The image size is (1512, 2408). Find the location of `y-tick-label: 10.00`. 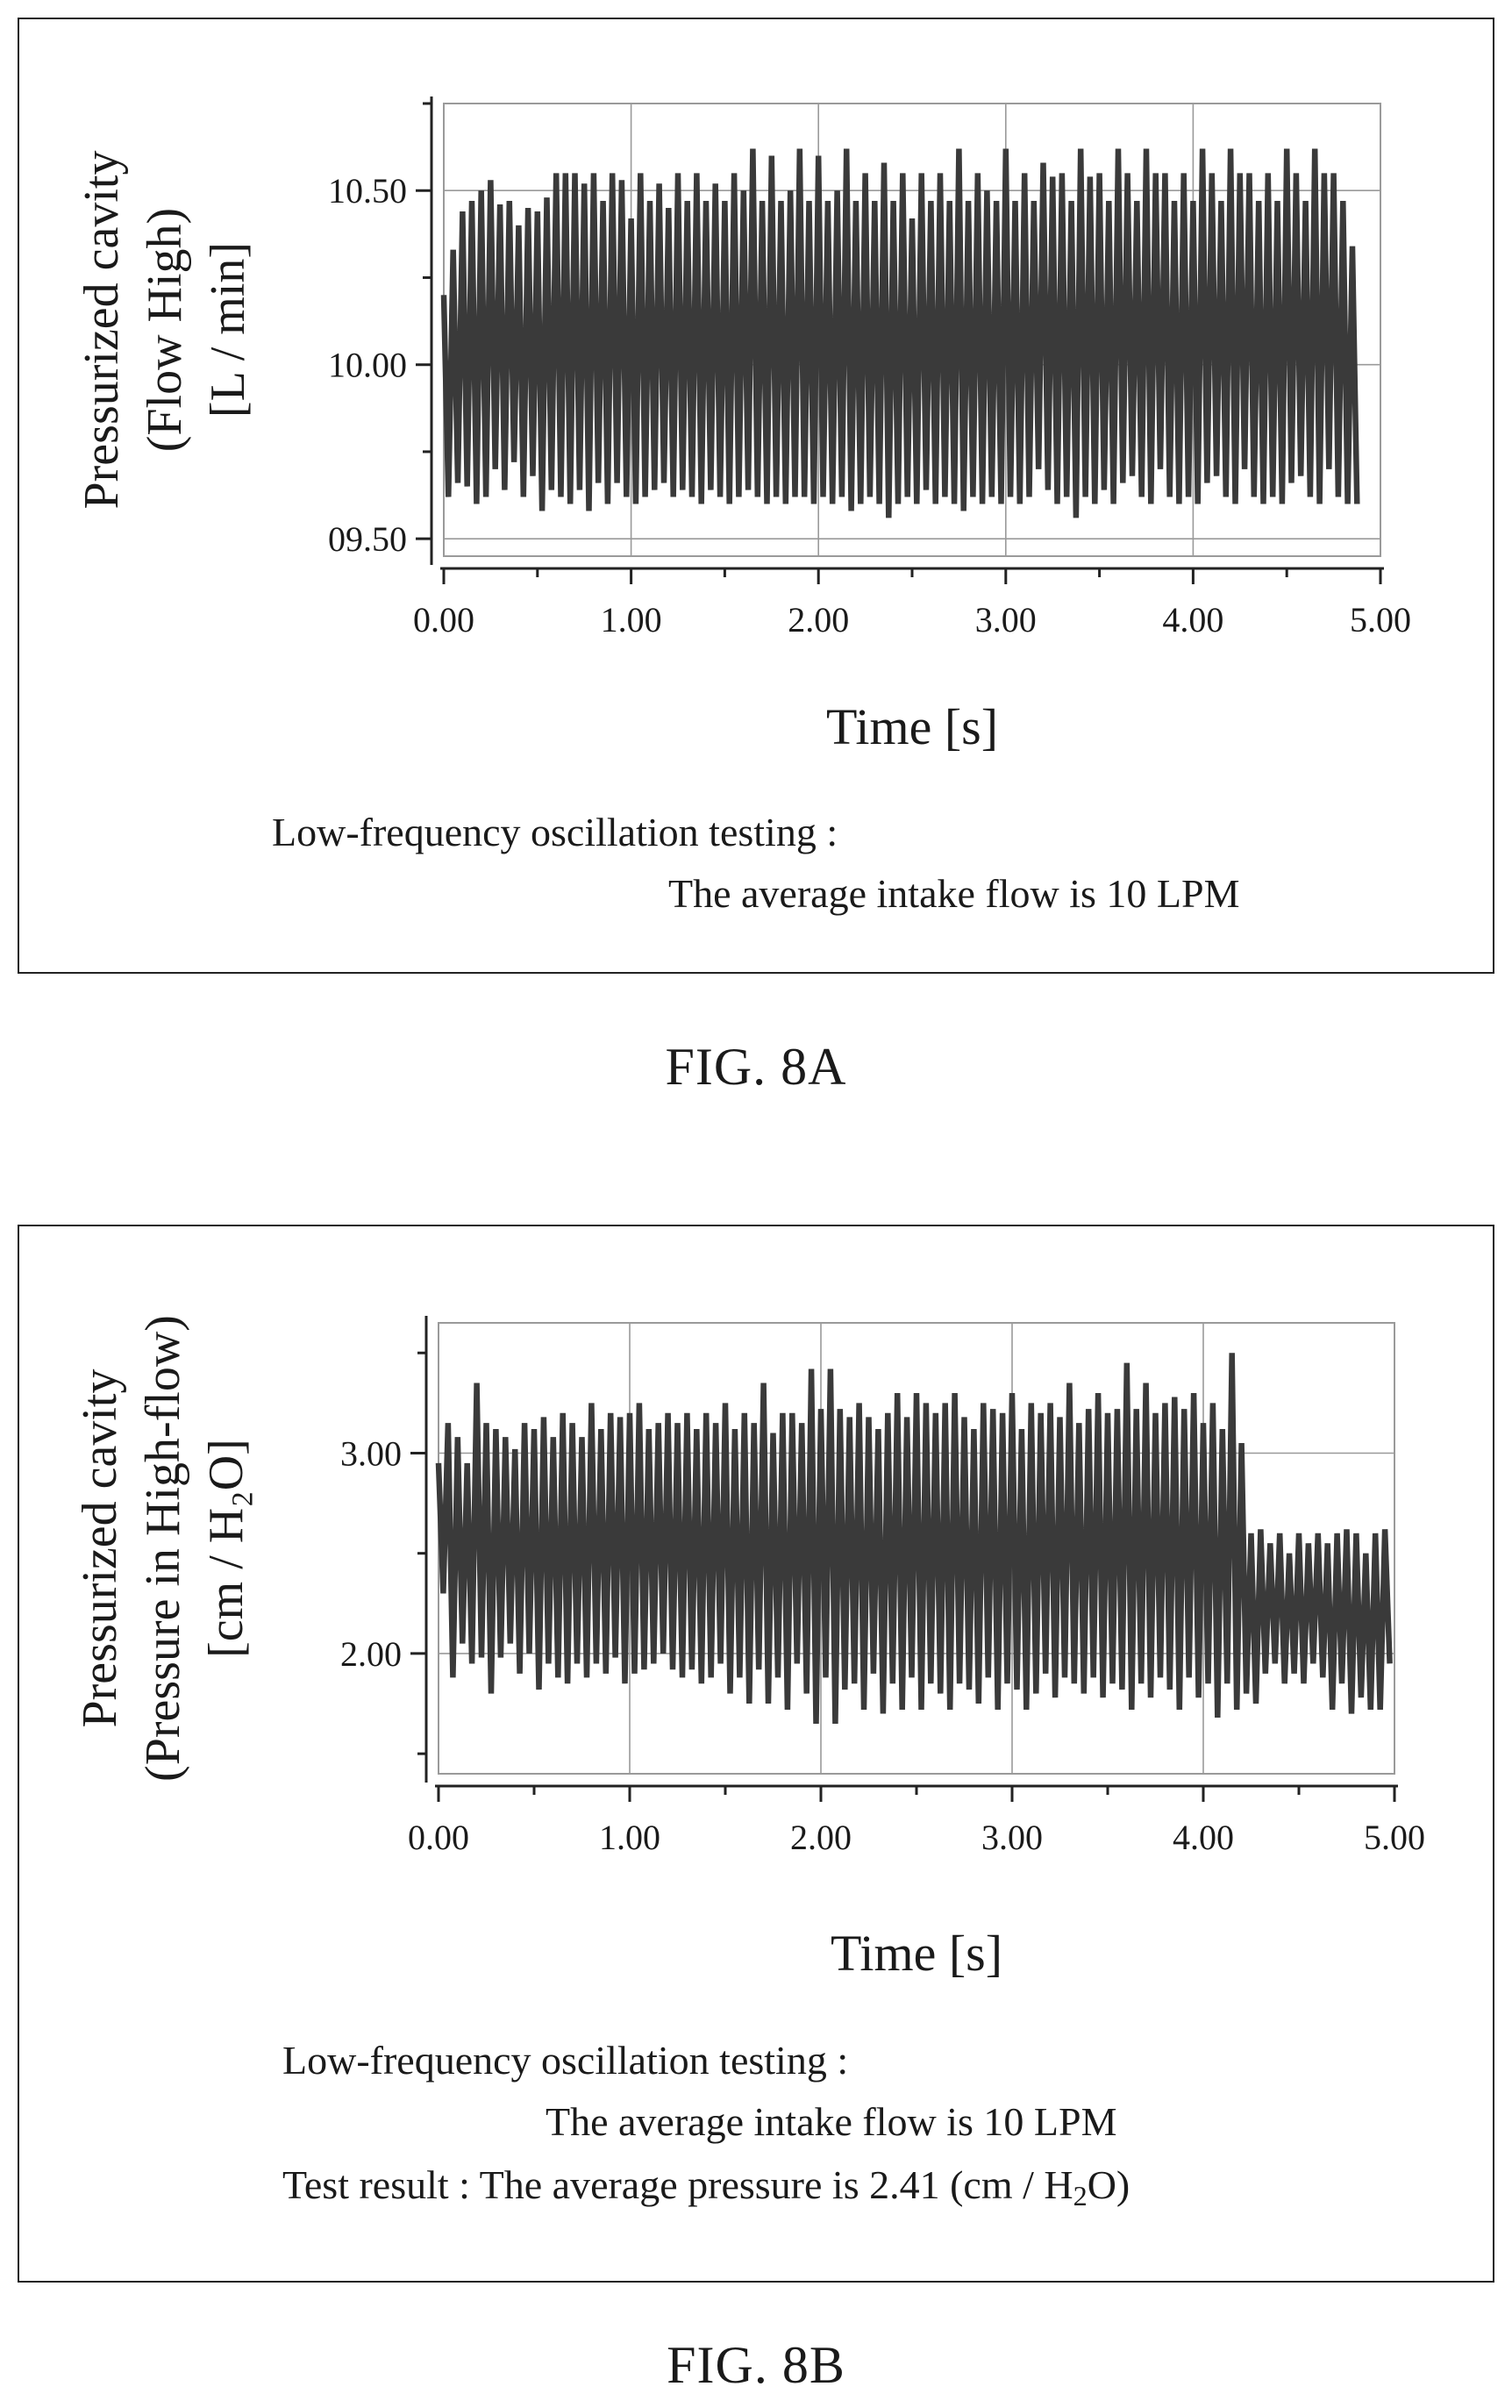

y-tick-label: 10.00 is located at coordinates (367, 365).